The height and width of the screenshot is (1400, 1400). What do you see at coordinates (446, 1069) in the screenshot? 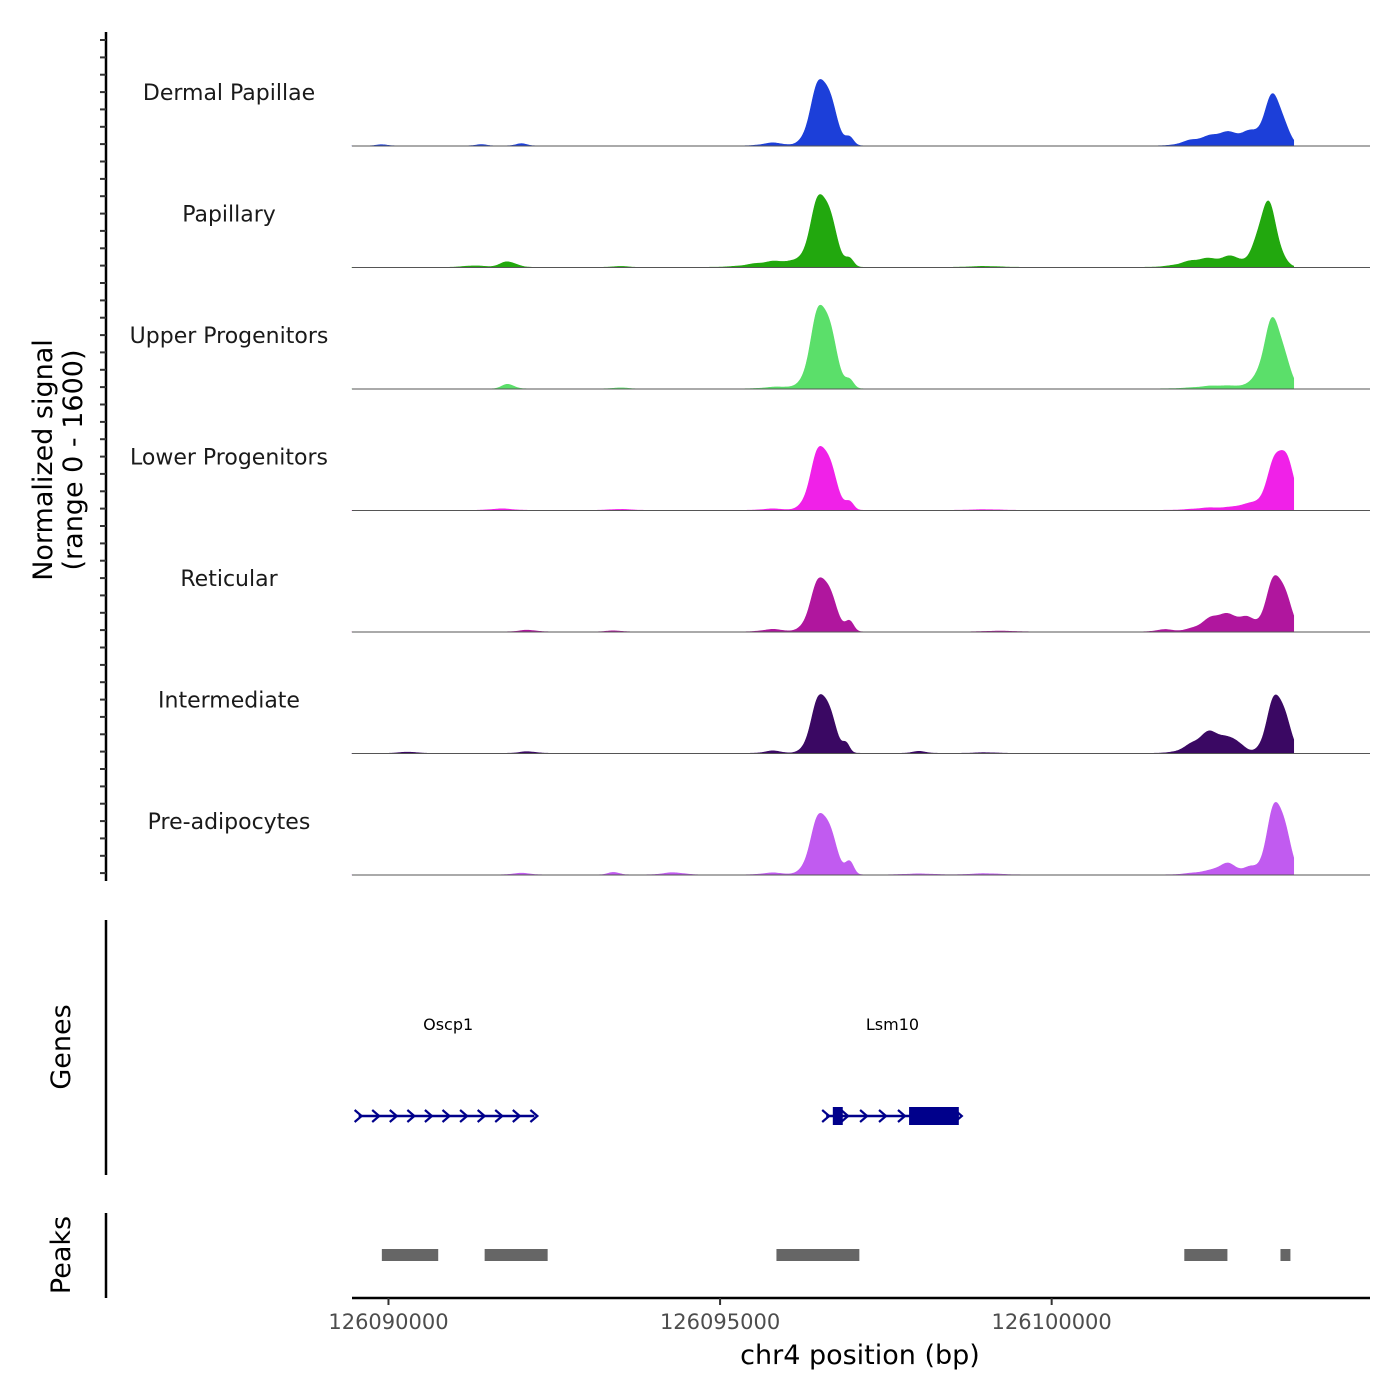
I see `gene-oscp1: Oscp1` at bounding box center [446, 1069].